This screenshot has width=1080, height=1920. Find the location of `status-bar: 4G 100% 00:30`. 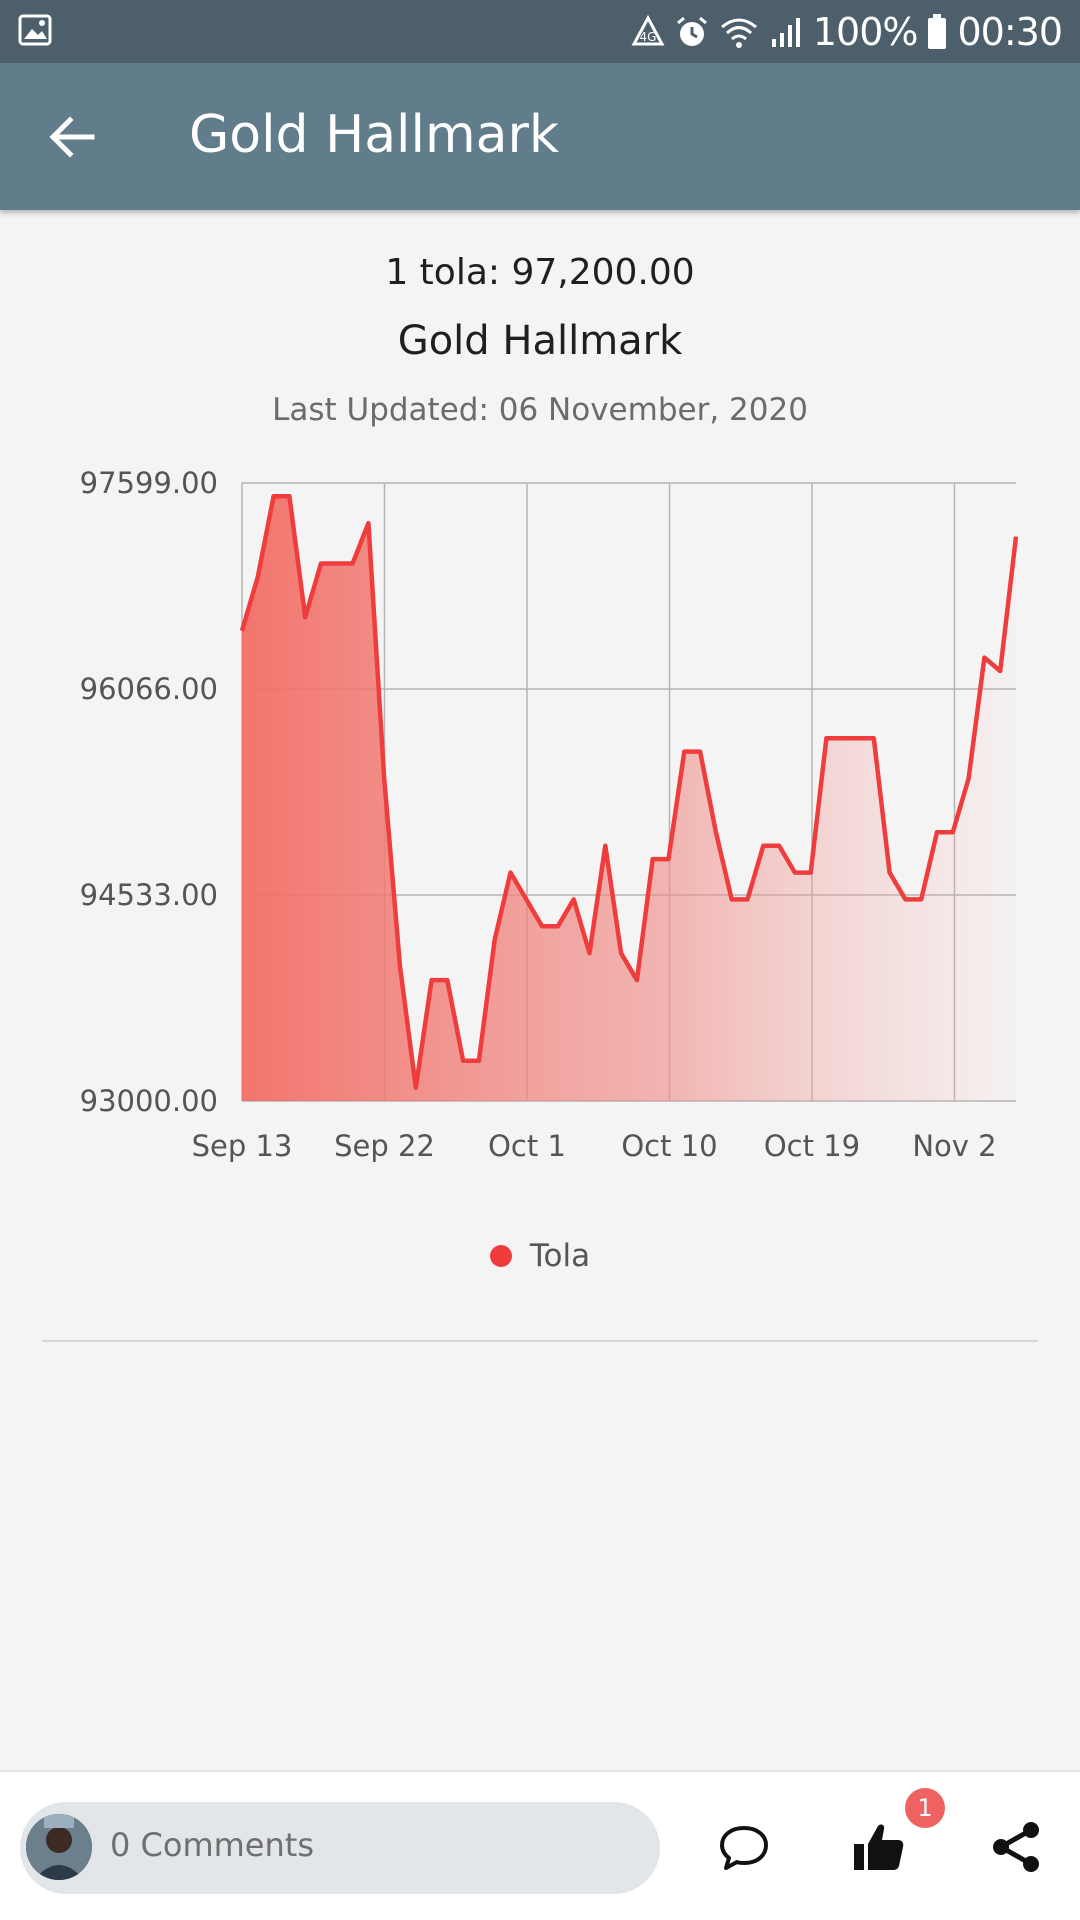

status-bar: 4G 100% 00:30 is located at coordinates (540, 31).